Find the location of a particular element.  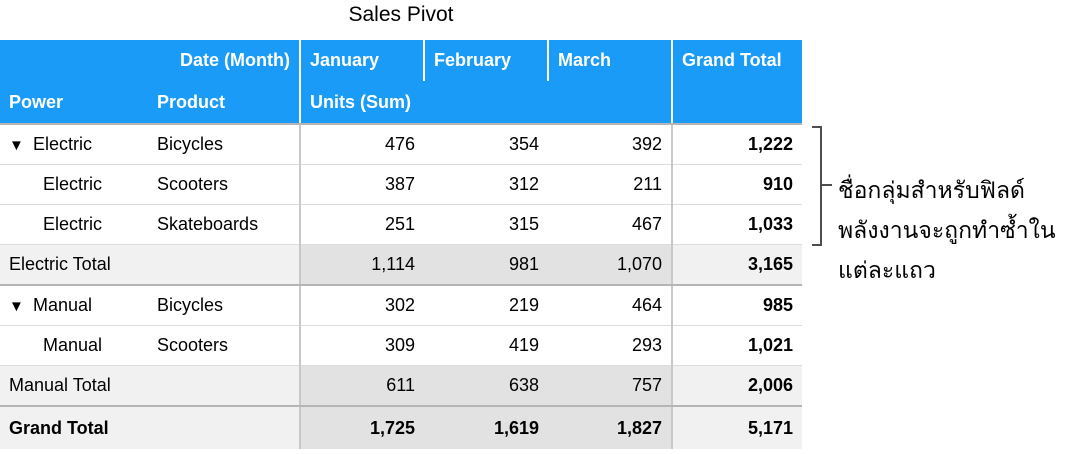

row-total-cell: 1,033 is located at coordinates (736, 224).